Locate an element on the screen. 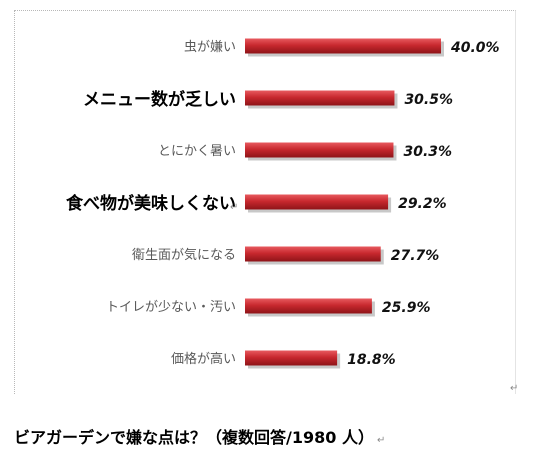  category-label: メニュー数が乏しい is located at coordinates (159, 99).